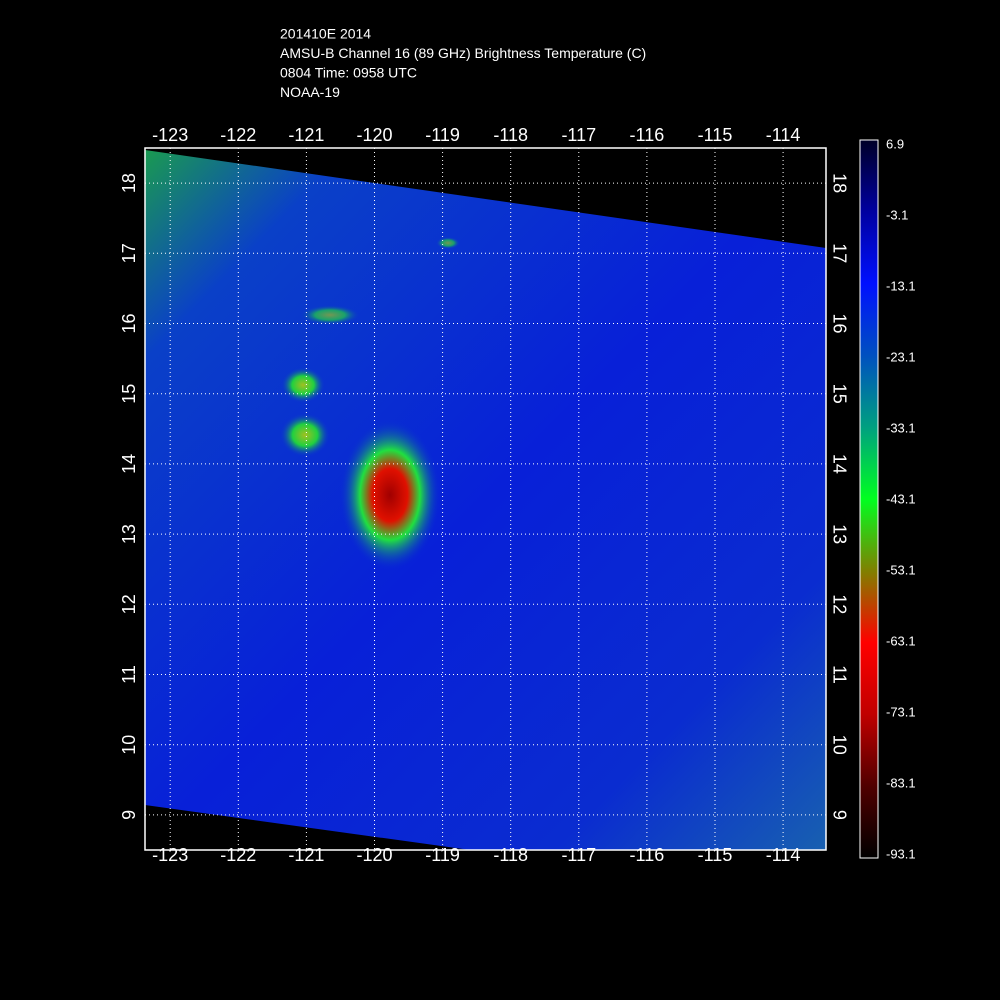 Image resolution: width=1000 pixels, height=1000 pixels. What do you see at coordinates (442, 135) in the screenshot?
I see `lon-label-top: -119` at bounding box center [442, 135].